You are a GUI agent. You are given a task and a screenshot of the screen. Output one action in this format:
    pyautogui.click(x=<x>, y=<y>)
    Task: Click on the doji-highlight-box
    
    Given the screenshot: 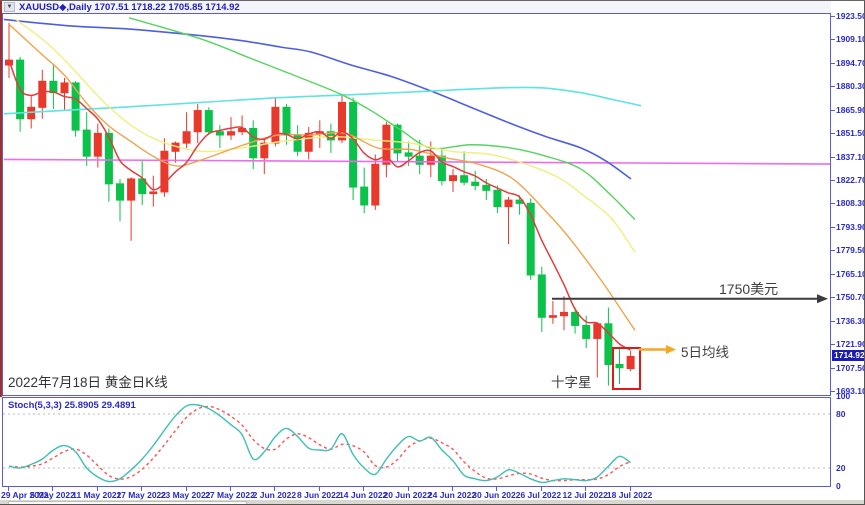 What is the action you would take?
    pyautogui.click(x=626, y=368)
    